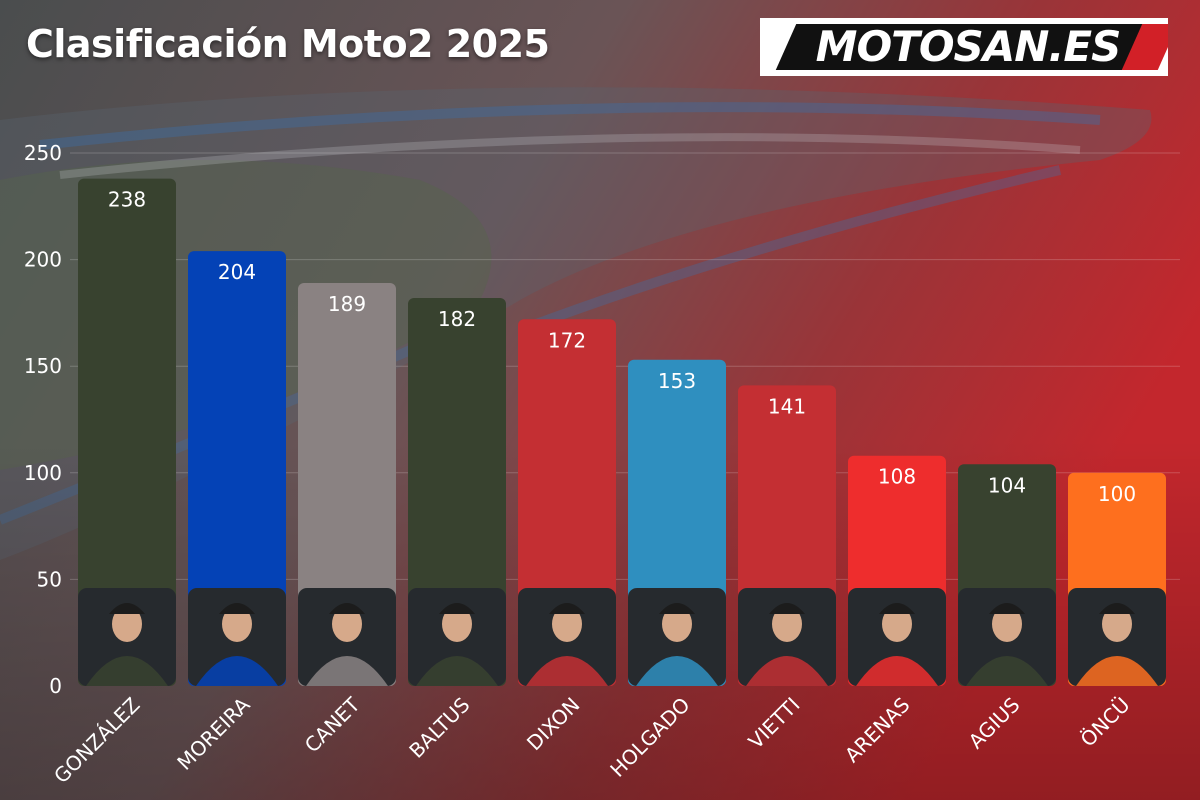 The image size is (1200, 800). I want to click on y-tick-label: 150, so click(43, 366).